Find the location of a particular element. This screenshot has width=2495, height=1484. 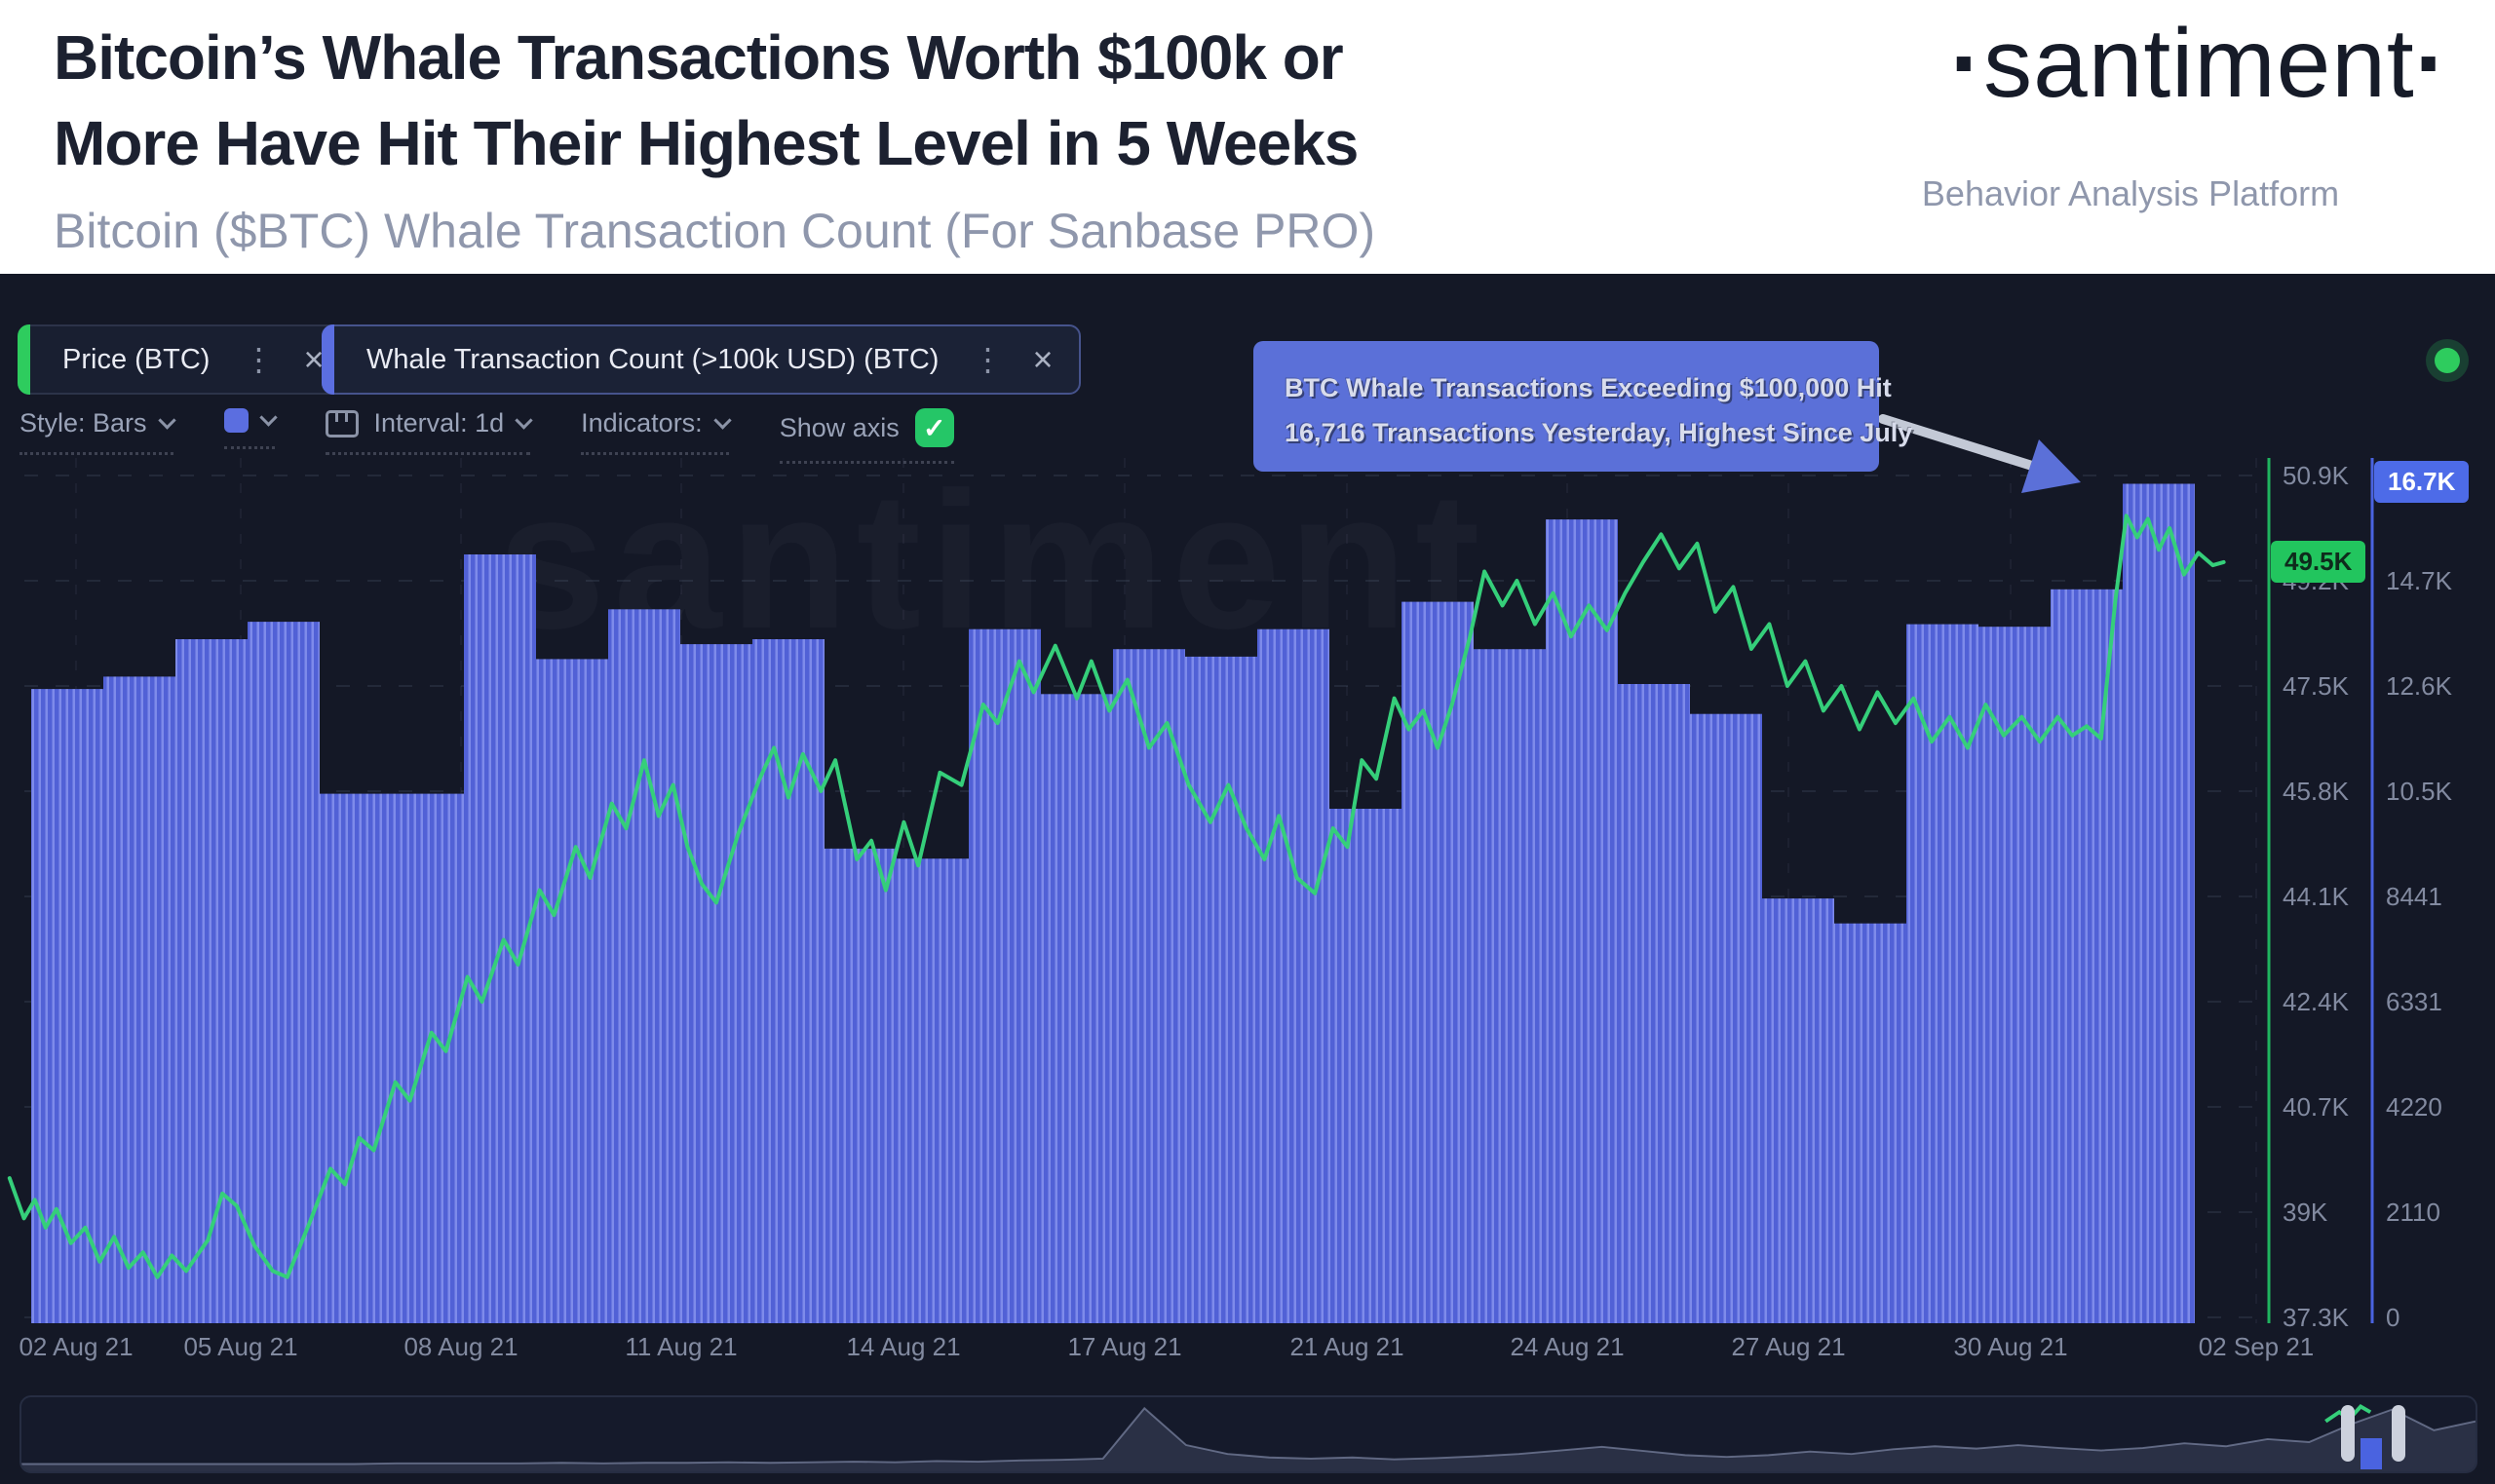

count-tick: 14.7K is located at coordinates (2419, 580).